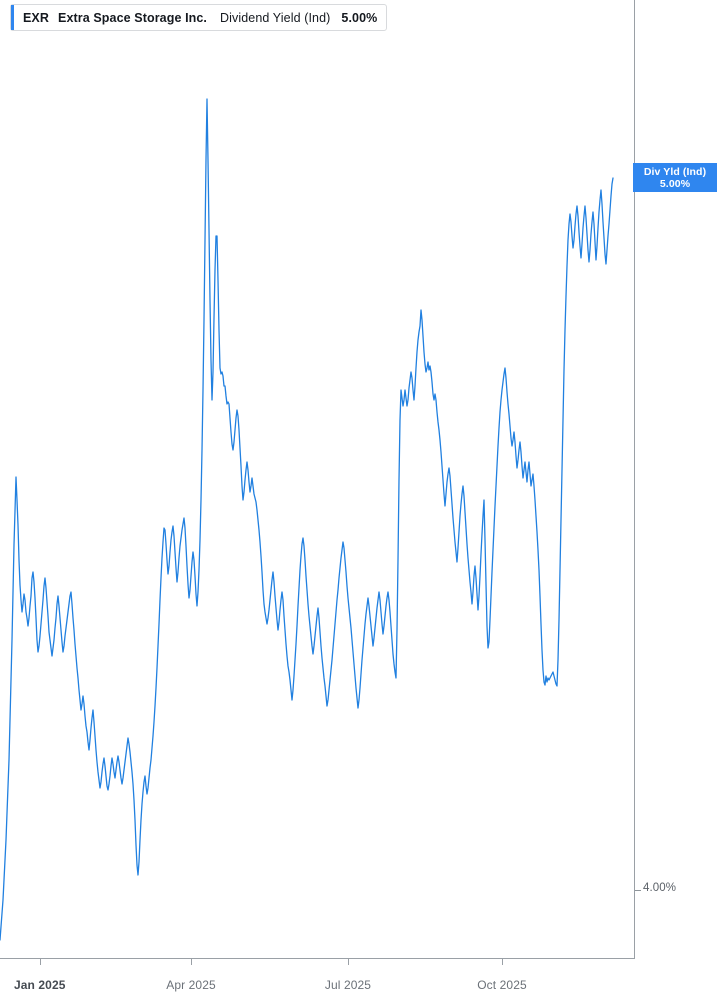  Describe the element at coordinates (502, 985) in the screenshot. I see `x-axis-tick-label: Oct 2025` at that location.